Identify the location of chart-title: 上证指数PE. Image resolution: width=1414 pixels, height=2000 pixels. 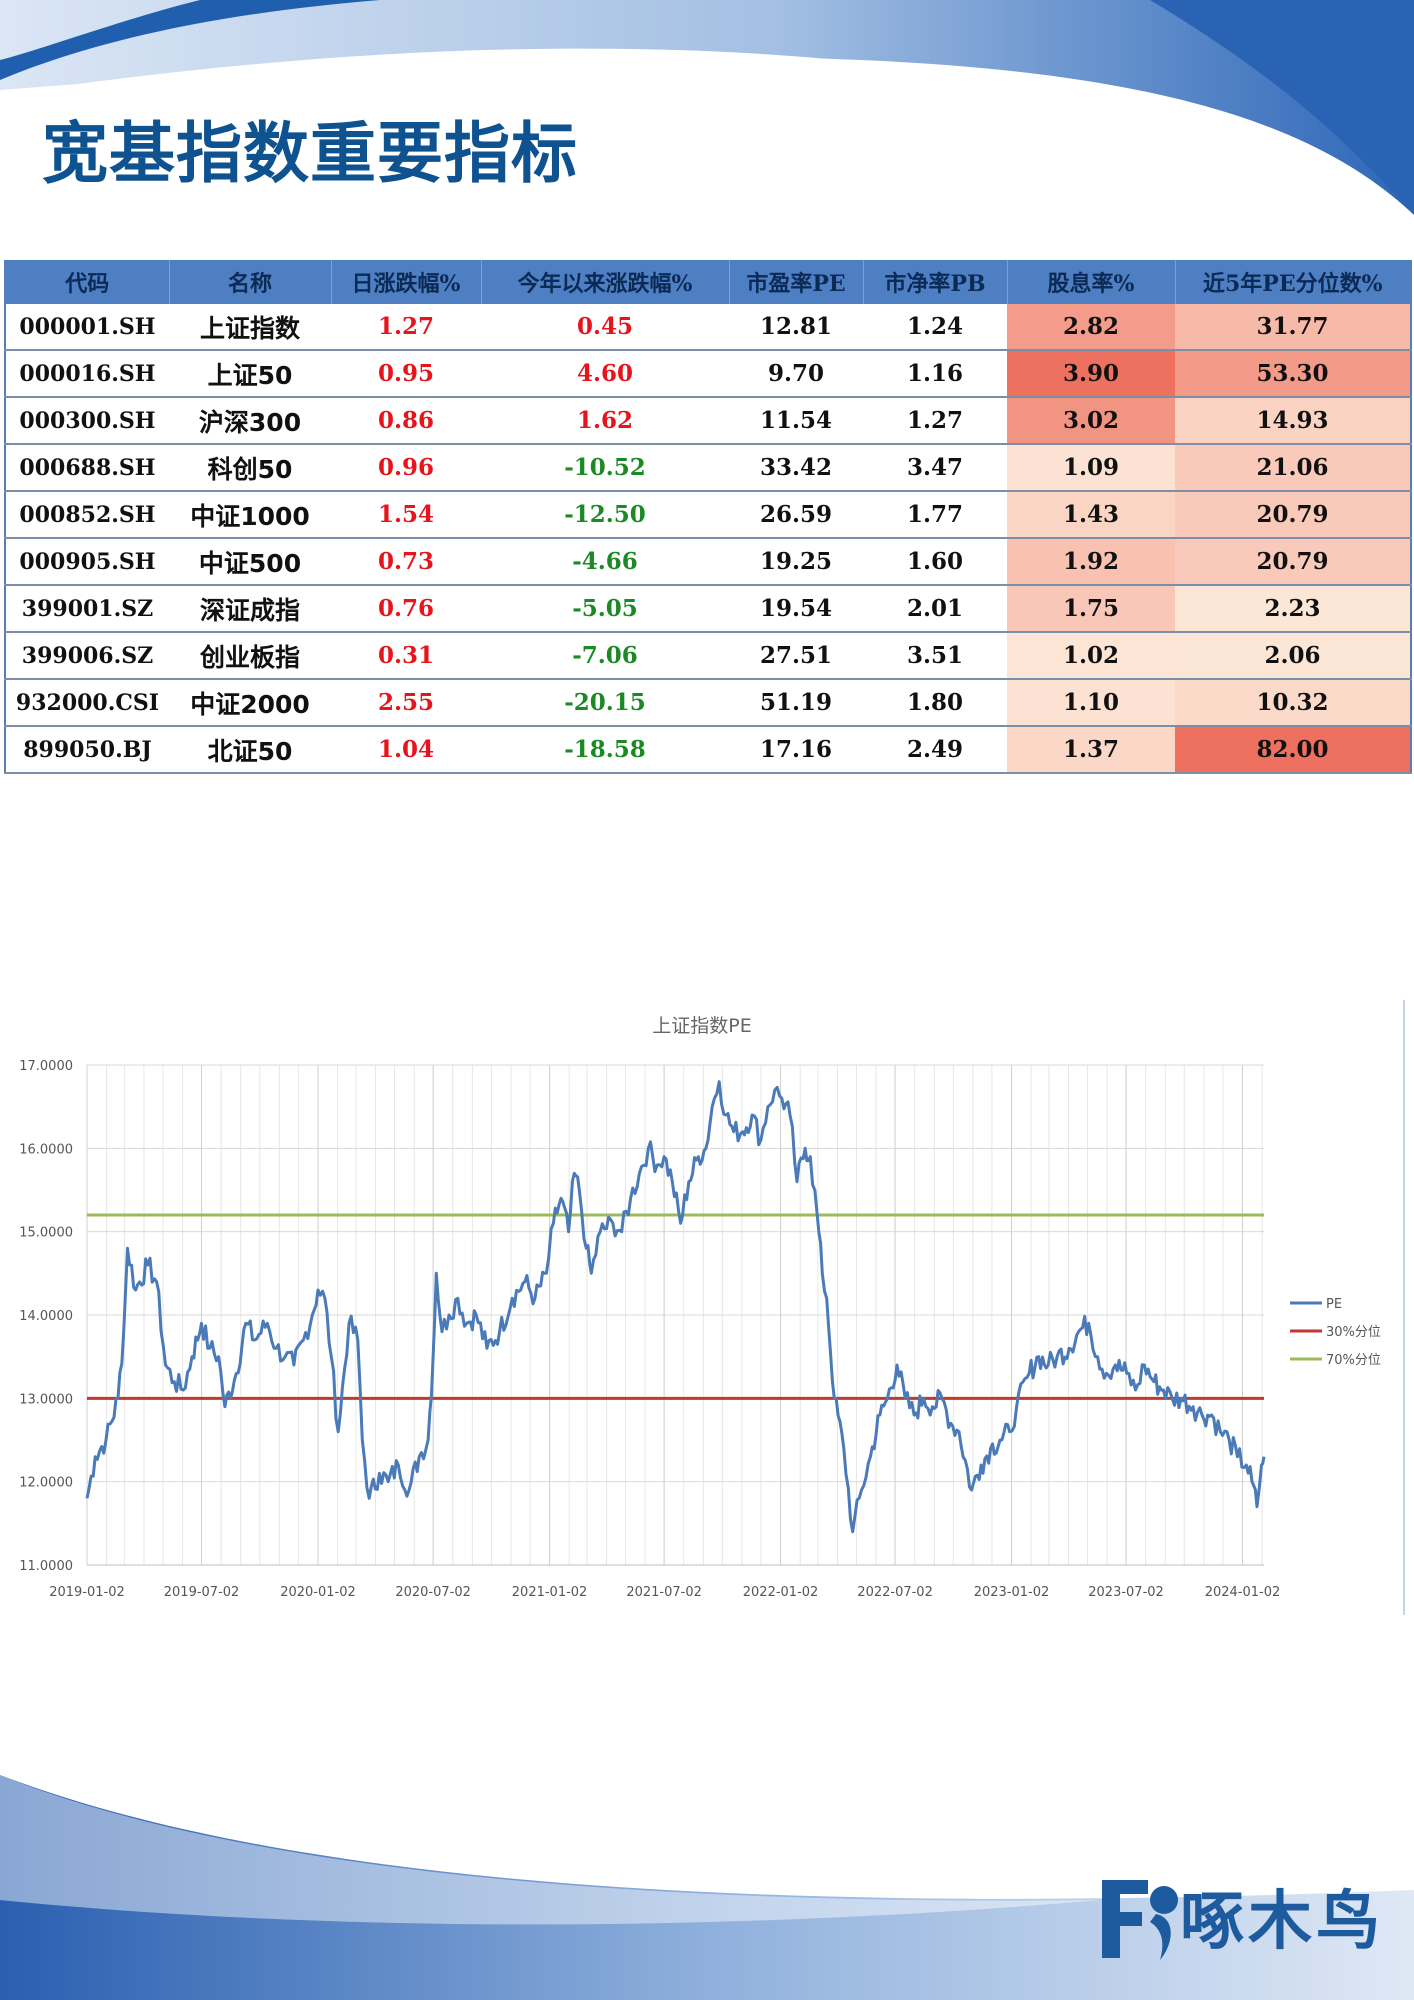
(701, 1026).